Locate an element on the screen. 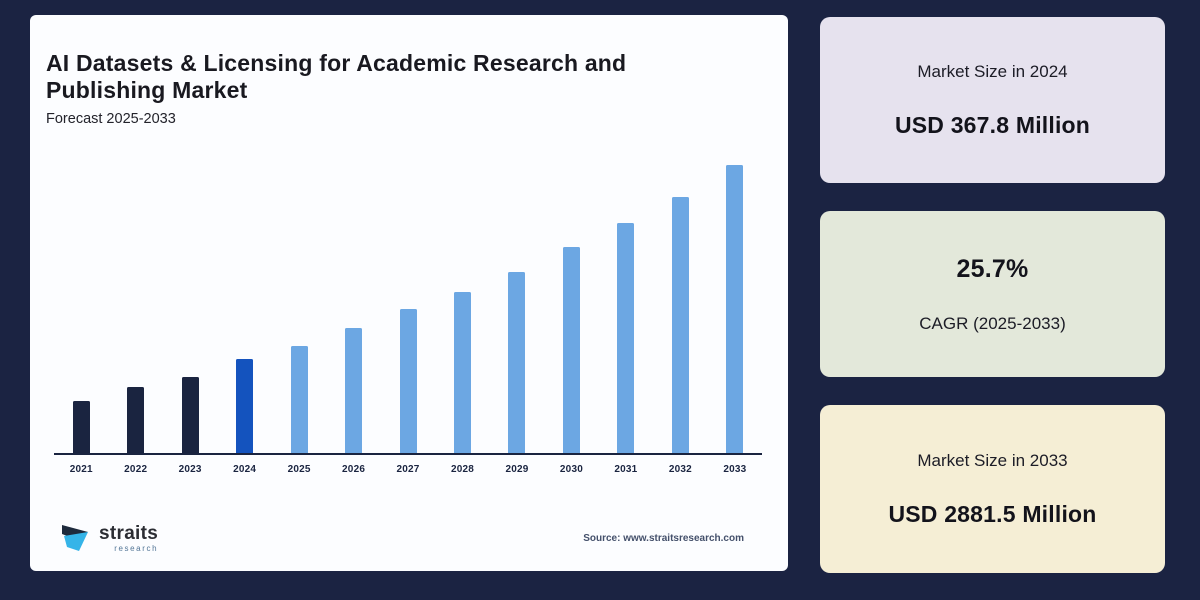 The height and width of the screenshot is (600, 1200). bar-column-2033: 2033 is located at coordinates (735, 320).